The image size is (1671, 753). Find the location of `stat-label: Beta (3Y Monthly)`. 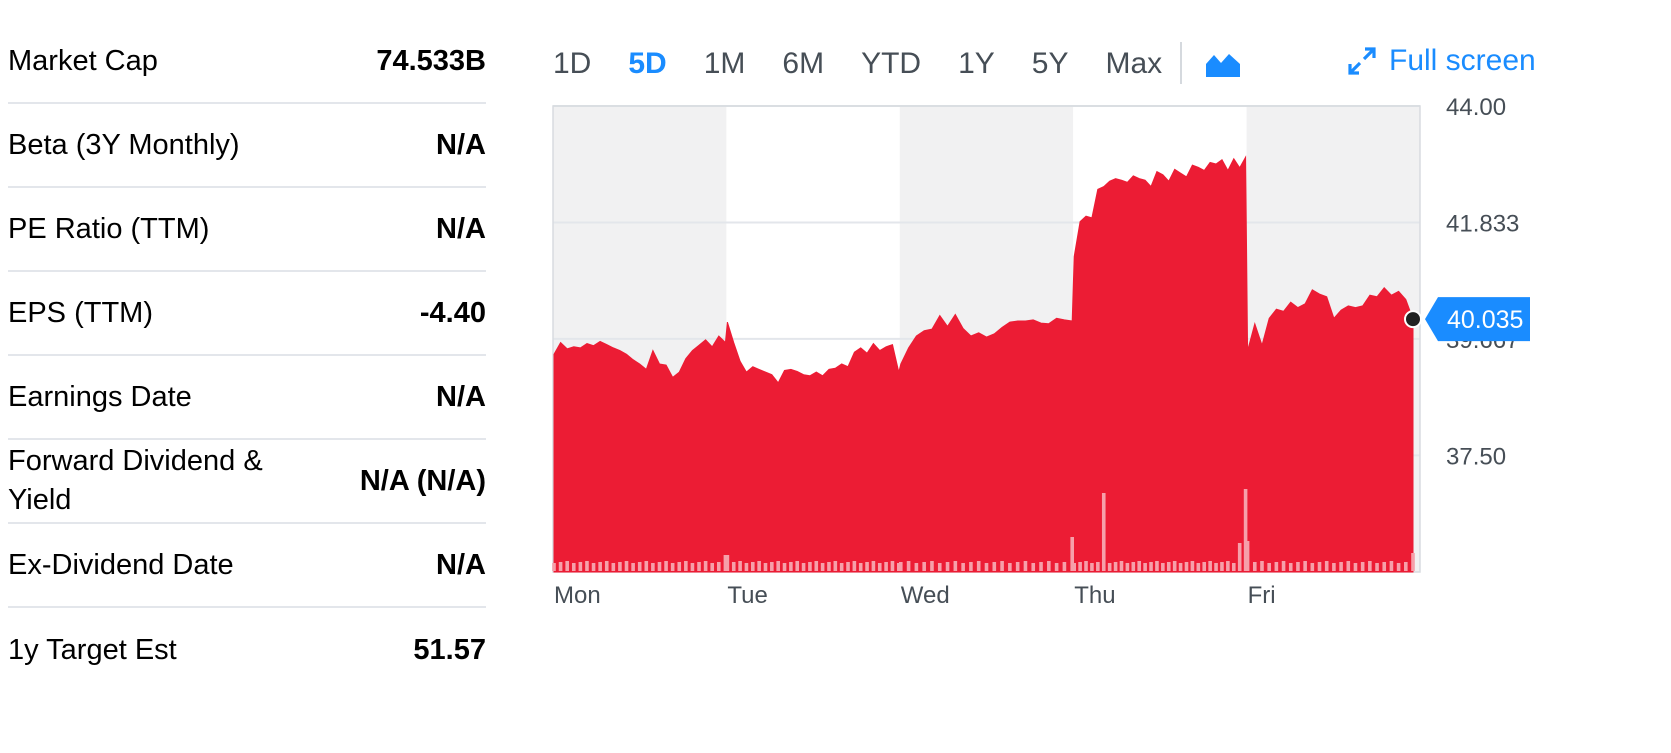

stat-label: Beta (3Y Monthly) is located at coordinates (124, 144).